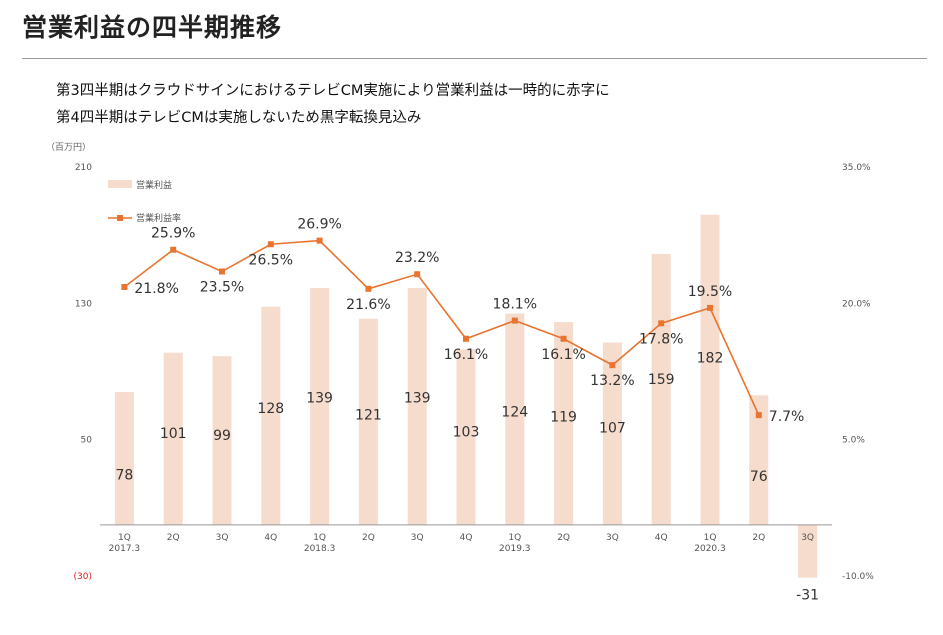  What do you see at coordinates (83, 304) in the screenshot?
I see `left-tick-label: 130` at bounding box center [83, 304].